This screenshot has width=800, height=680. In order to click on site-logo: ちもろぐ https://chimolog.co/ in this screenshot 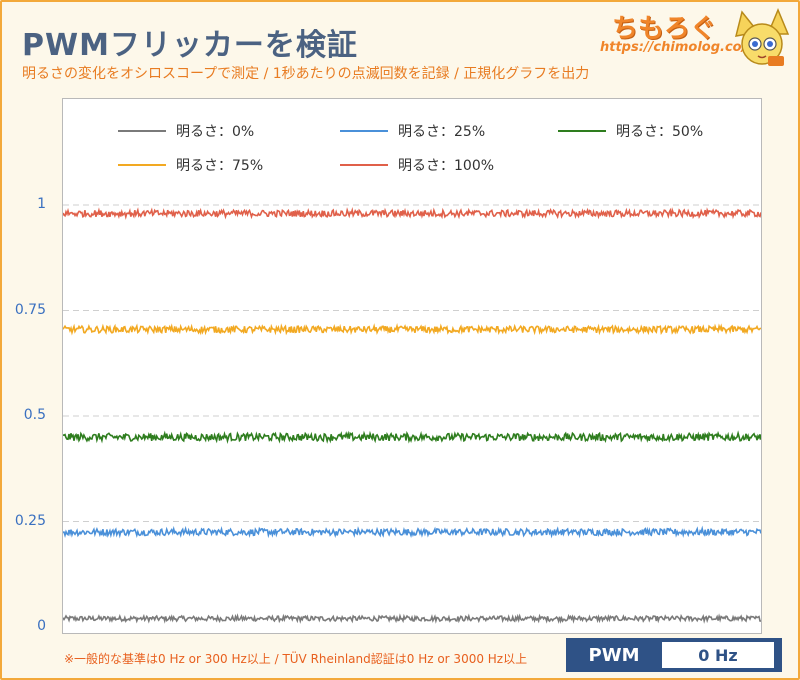, I will do `click(696, 38)`.